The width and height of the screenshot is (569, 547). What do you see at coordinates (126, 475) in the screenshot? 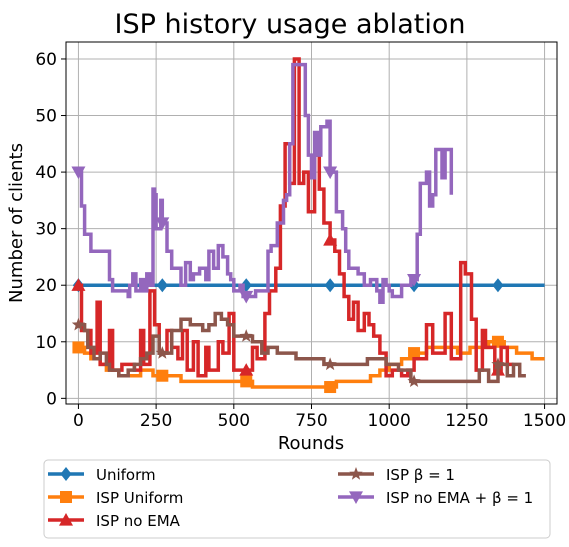
I see `legend-label: Uniform` at bounding box center [126, 475].